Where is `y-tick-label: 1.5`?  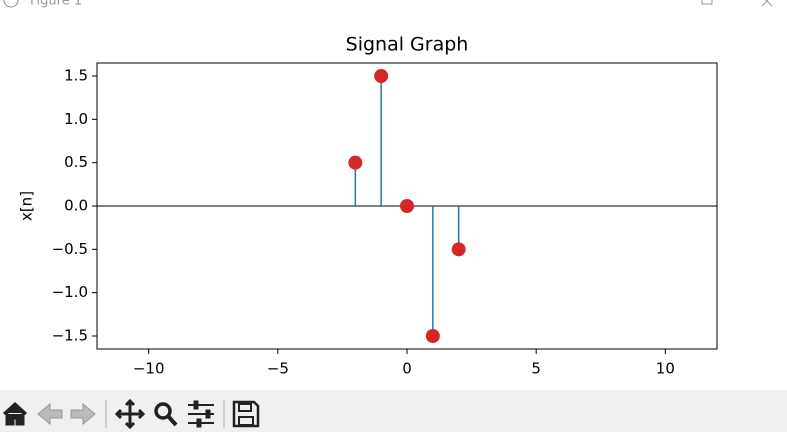 y-tick-label: 1.5 is located at coordinates (76, 76).